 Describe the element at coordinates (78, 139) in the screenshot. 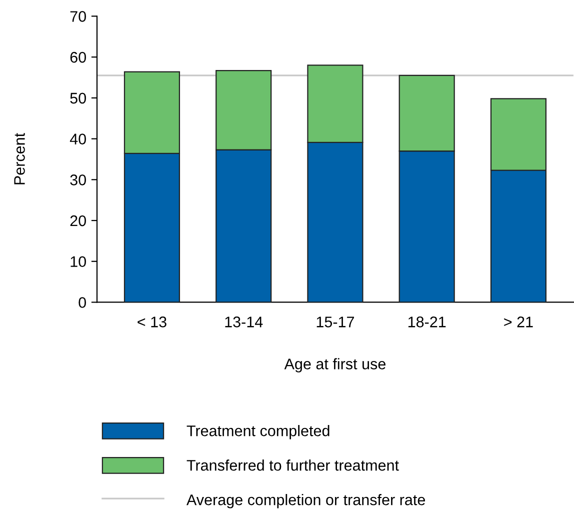

I see `y-tick-label: 40` at that location.